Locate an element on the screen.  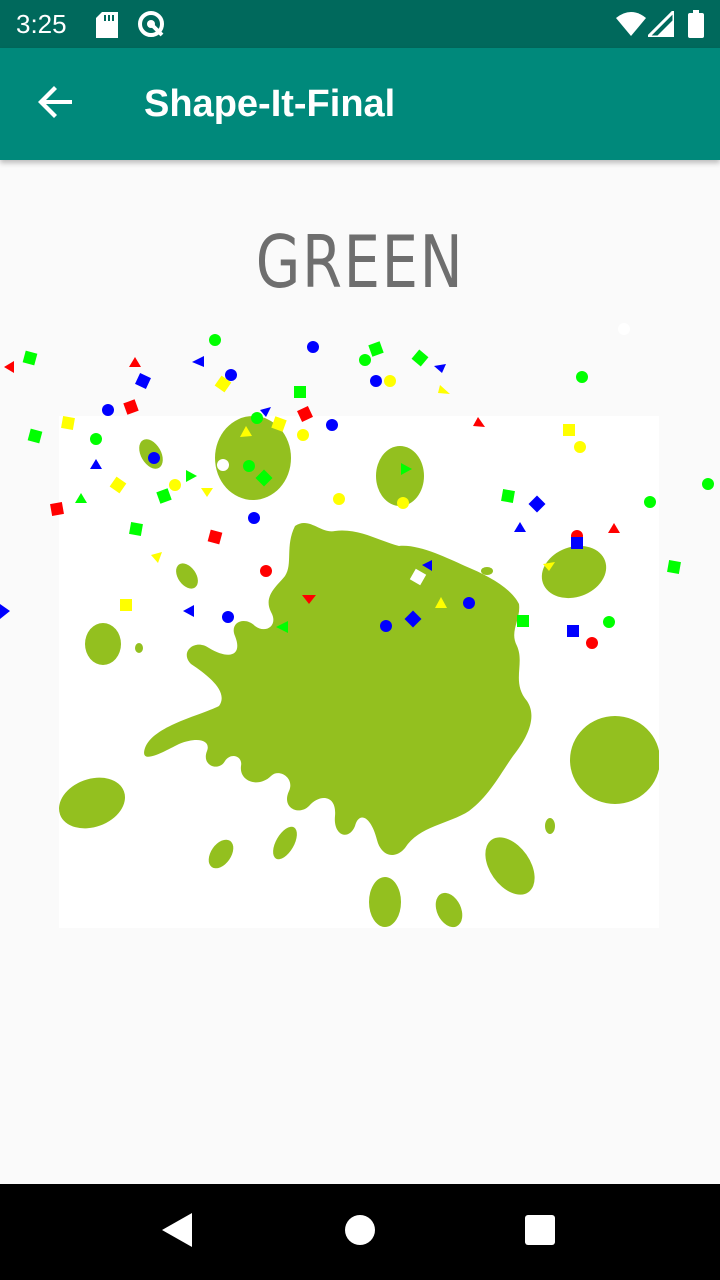
nav-back-button is located at coordinates (178, 1232).